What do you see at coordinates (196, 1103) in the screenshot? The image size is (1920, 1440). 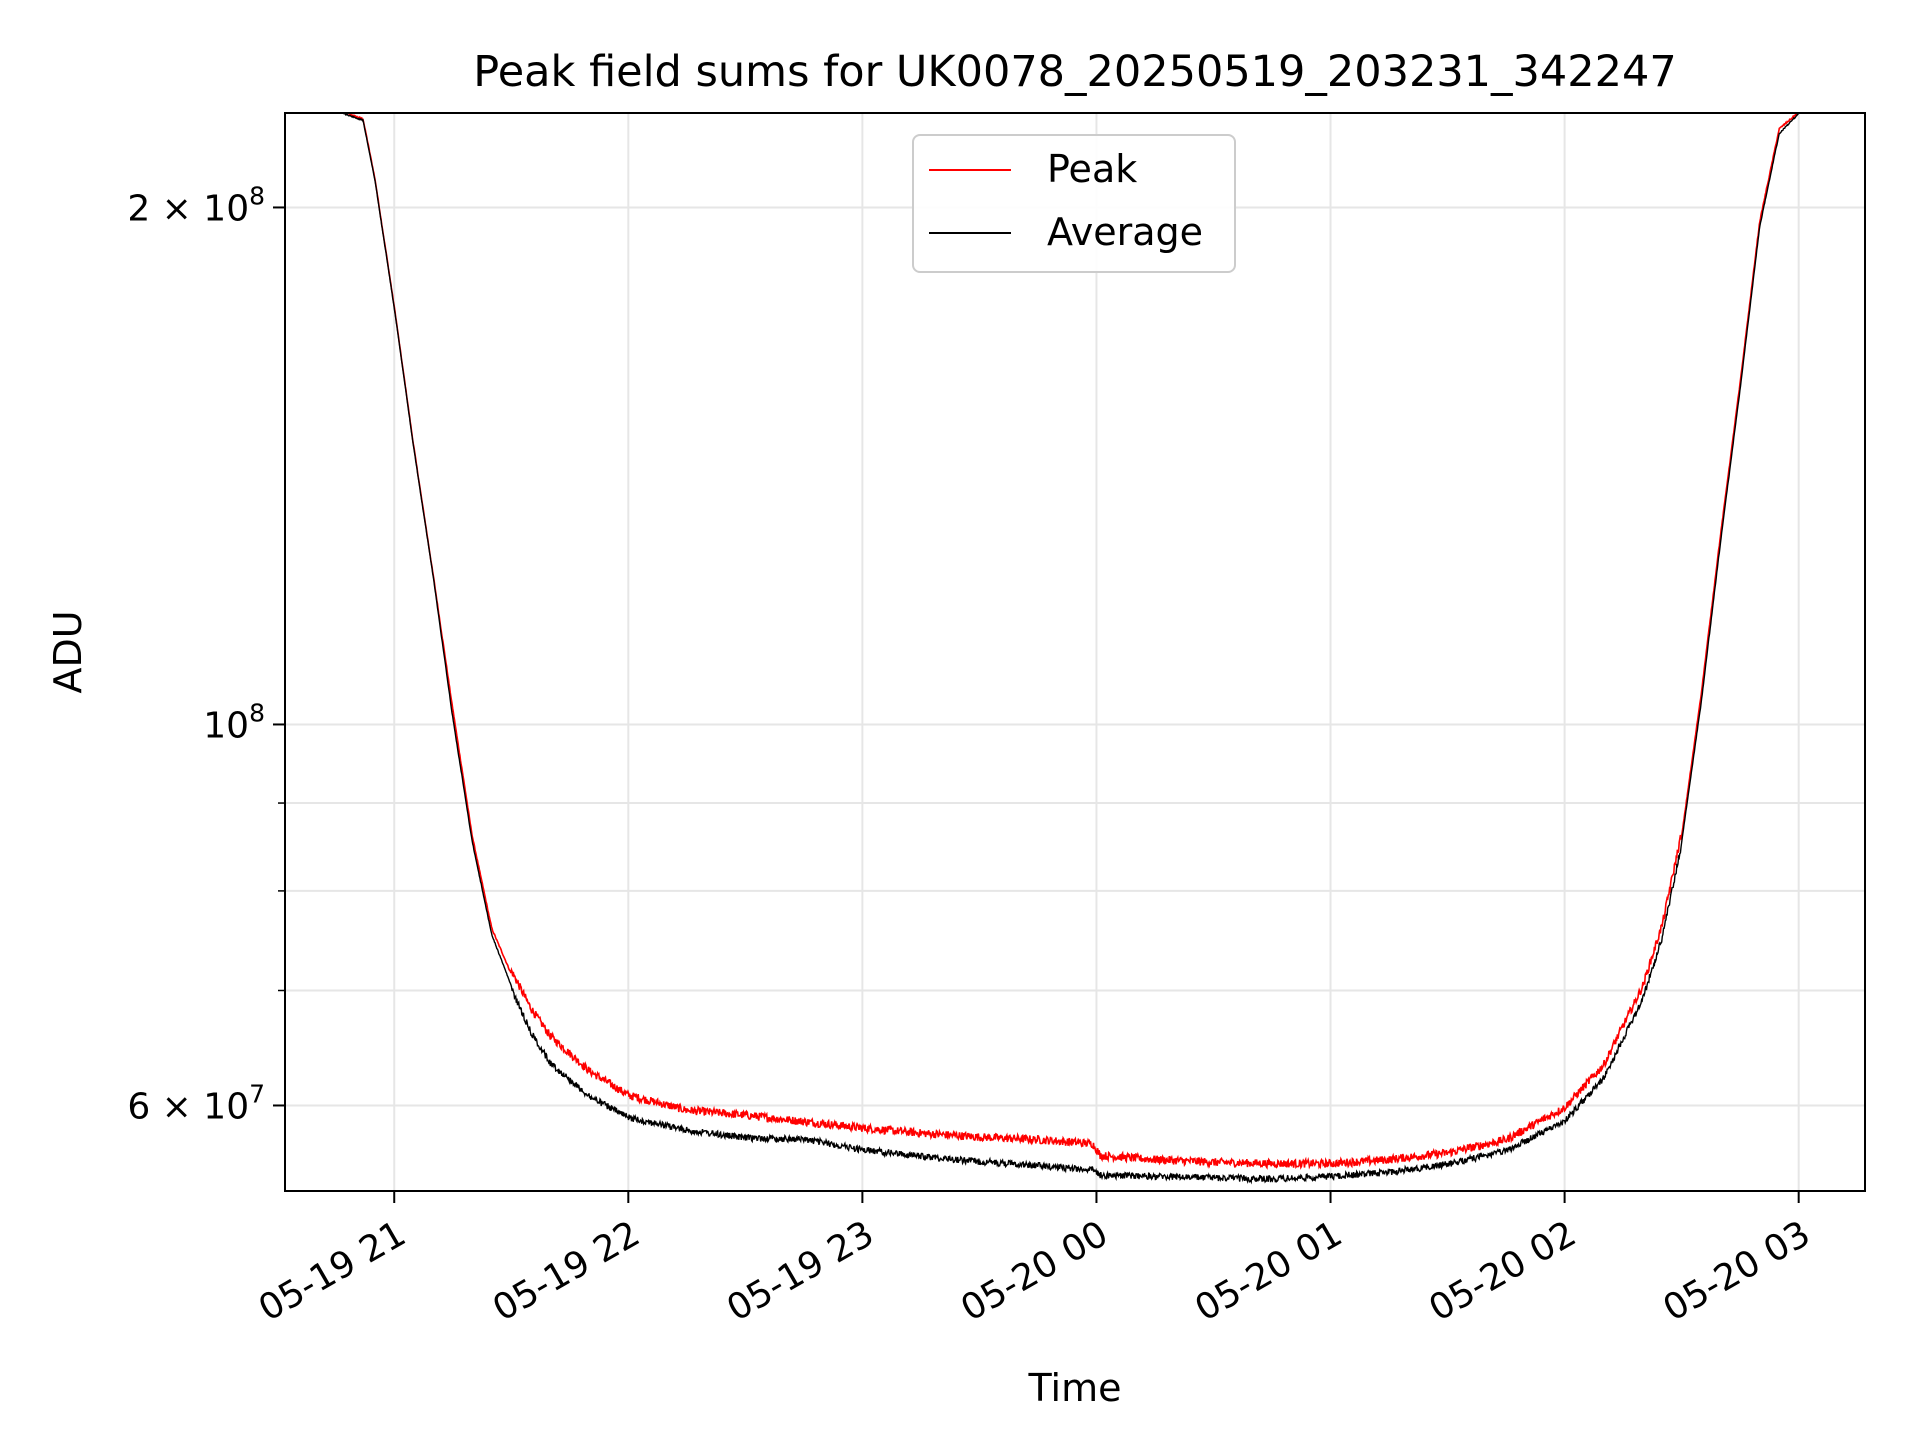 I see `y-tick-label: 6 × 107` at bounding box center [196, 1103].